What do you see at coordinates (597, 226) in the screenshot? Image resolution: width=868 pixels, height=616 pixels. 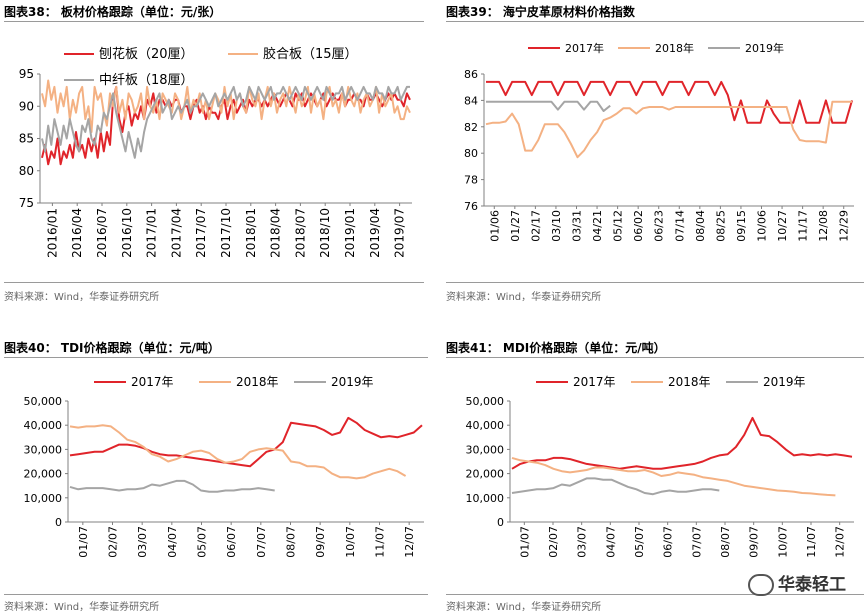 I see `x-tick-label: 04/21` at bounding box center [597, 226].